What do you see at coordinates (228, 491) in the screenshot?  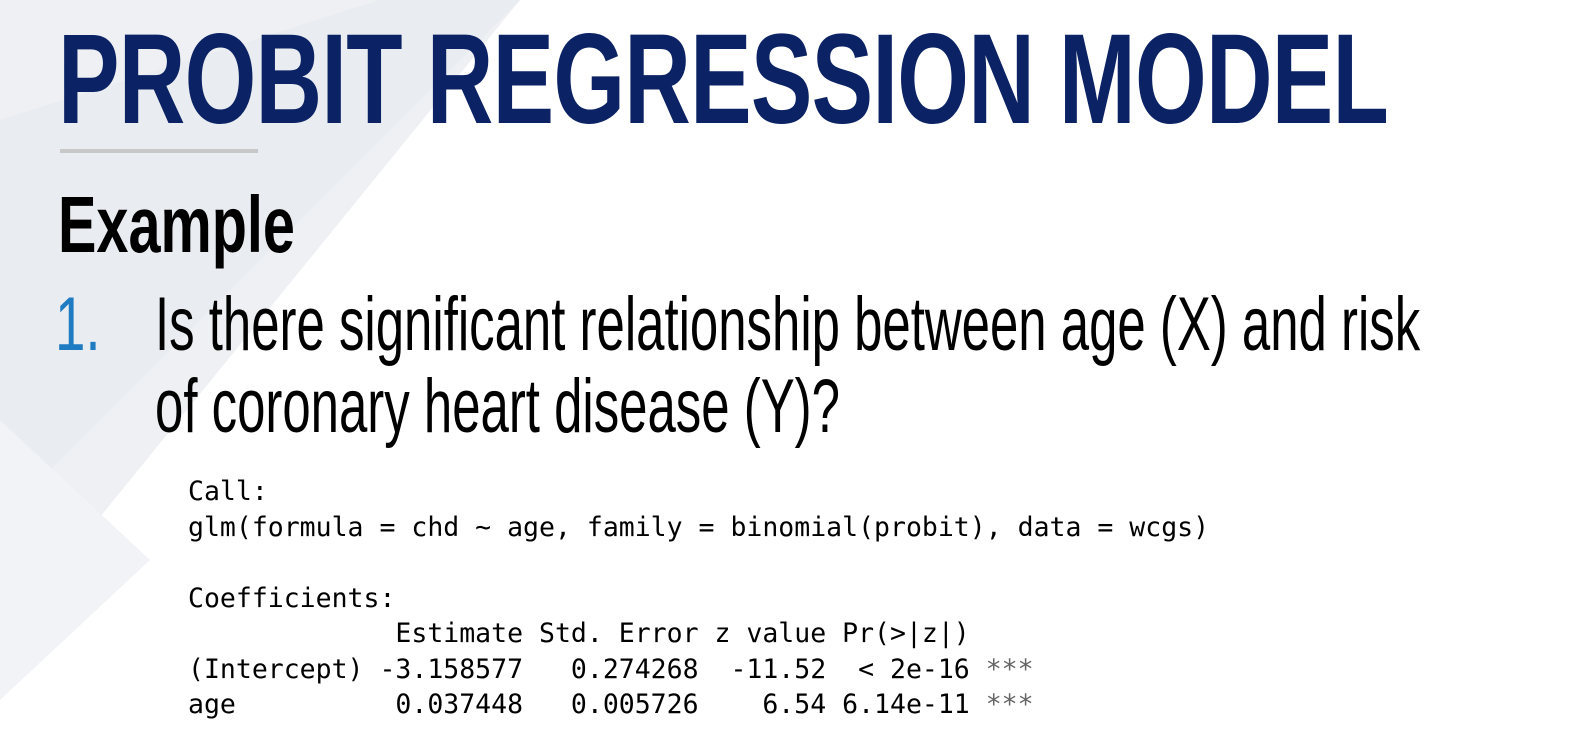 I see `r-call-label: Call:` at bounding box center [228, 491].